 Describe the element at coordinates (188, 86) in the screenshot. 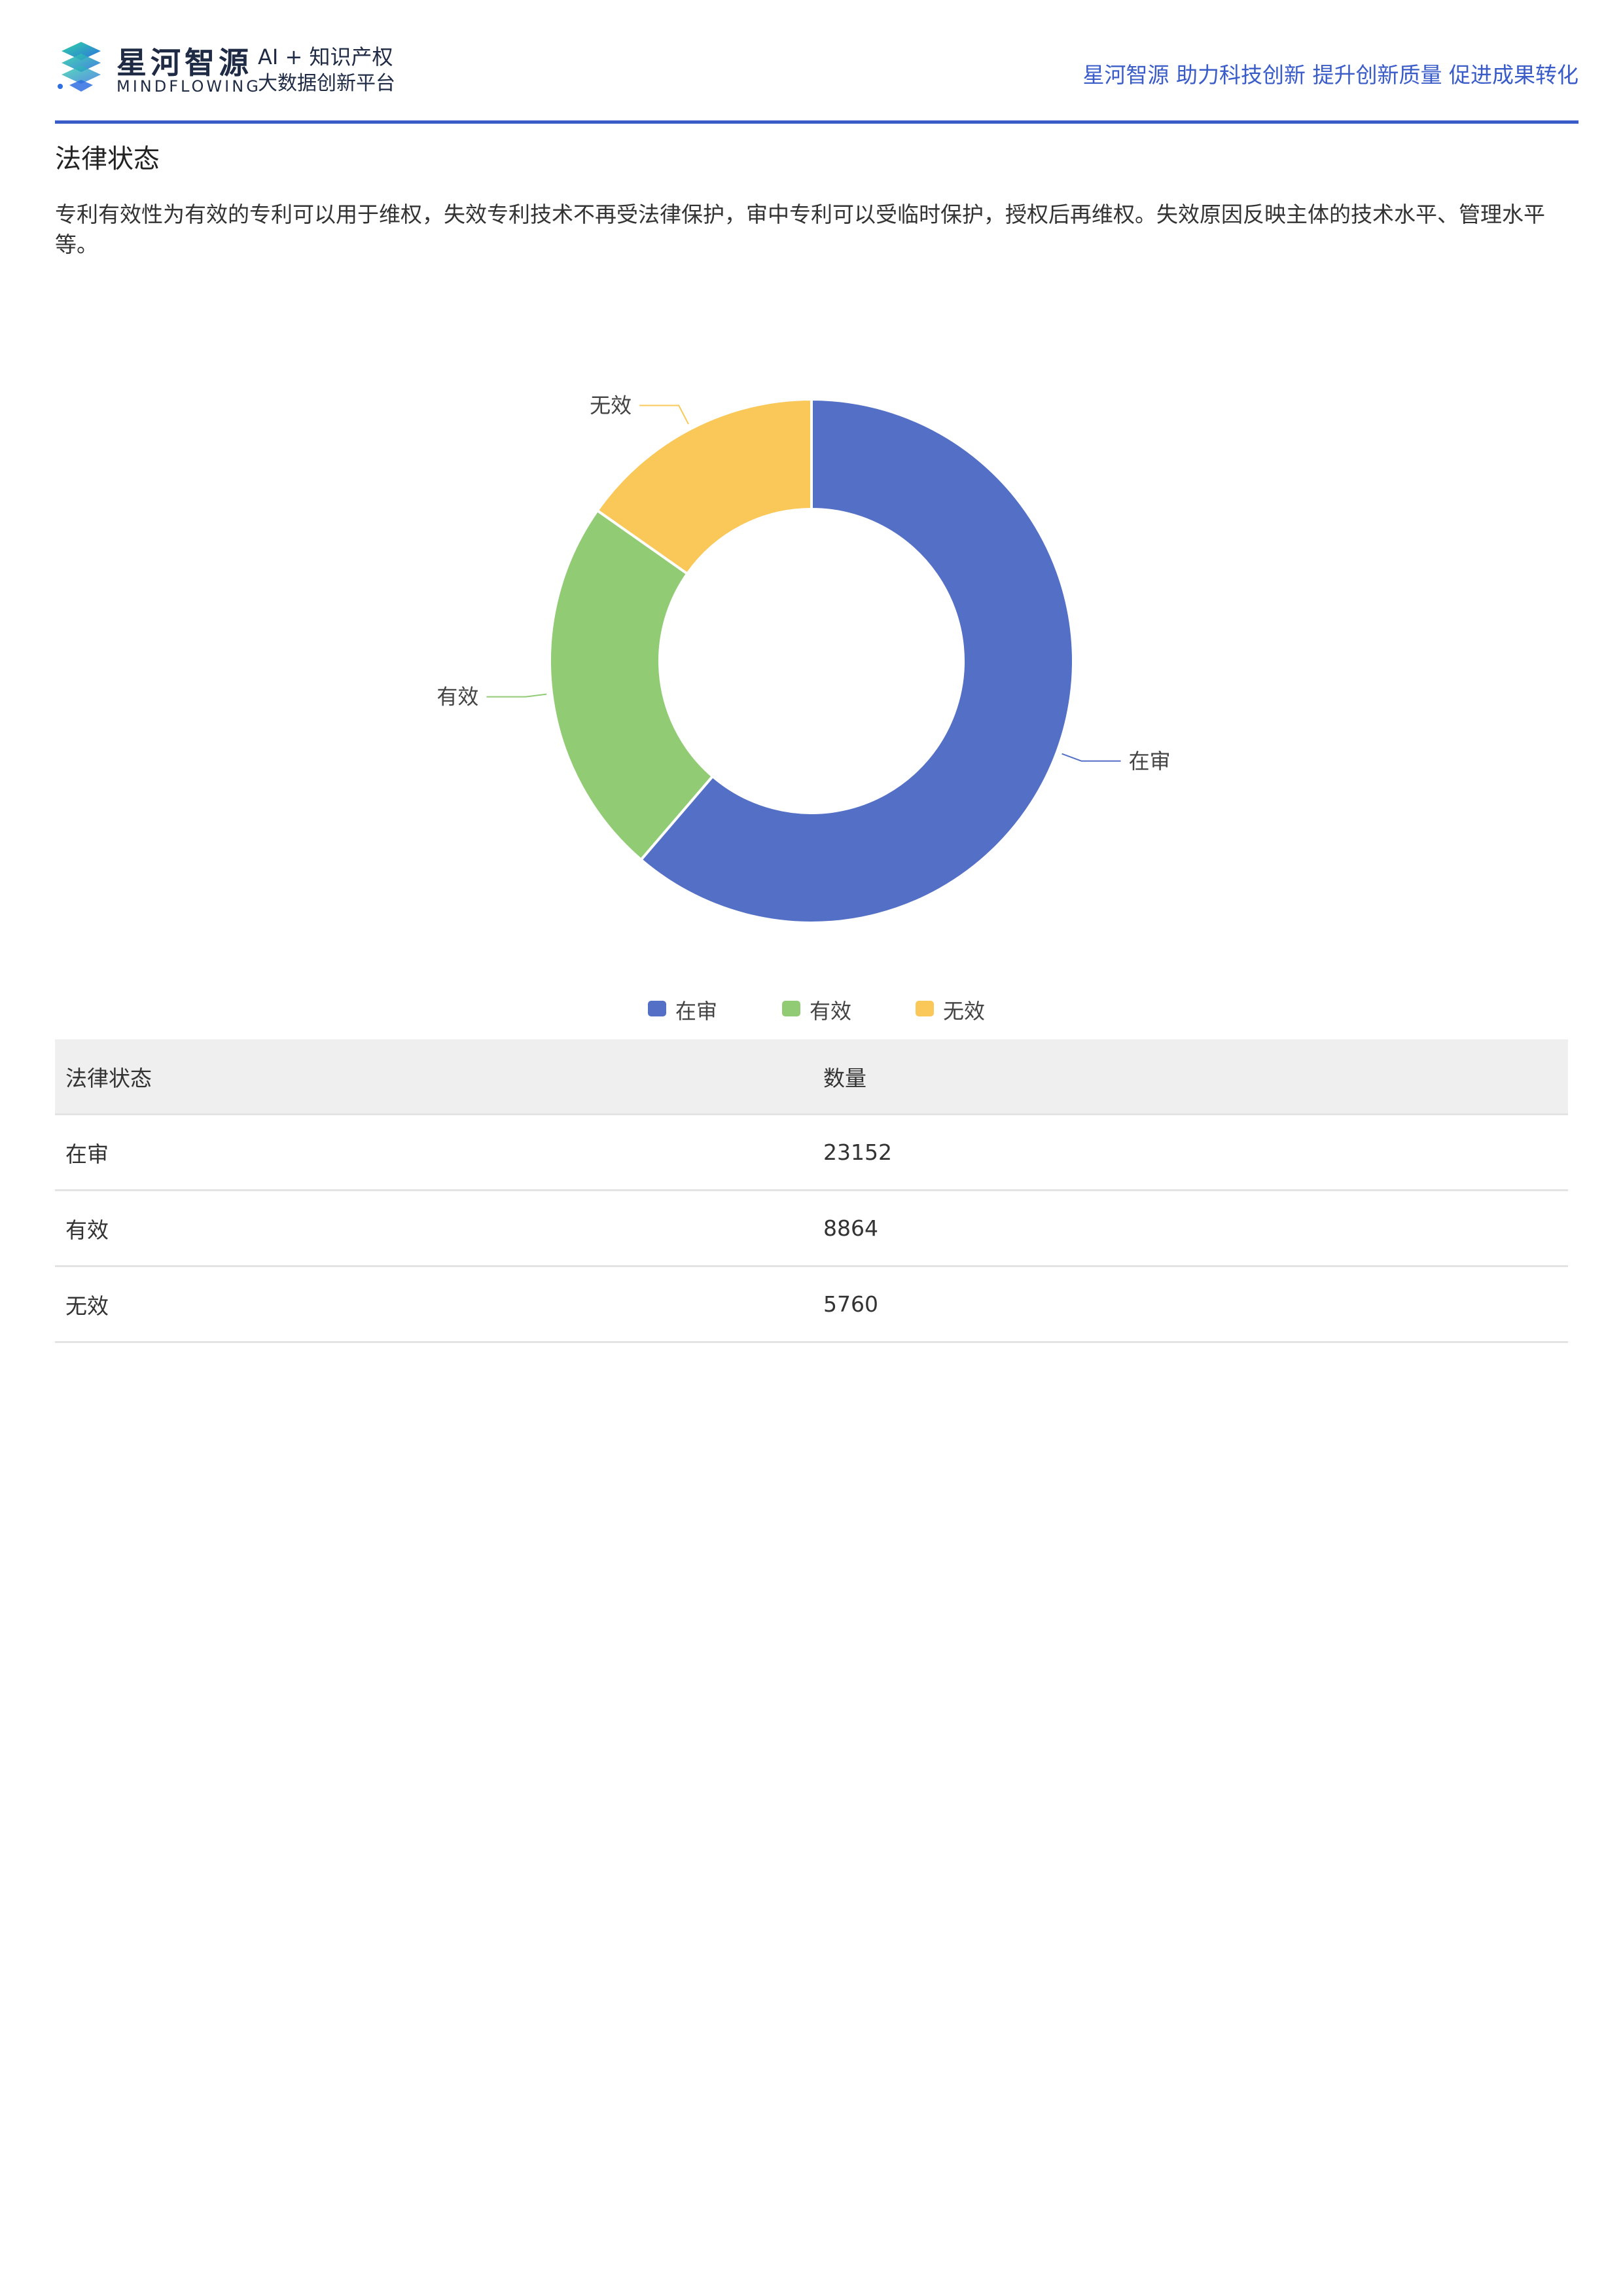

I see `brand-english-name: MINDFLOWING` at that location.